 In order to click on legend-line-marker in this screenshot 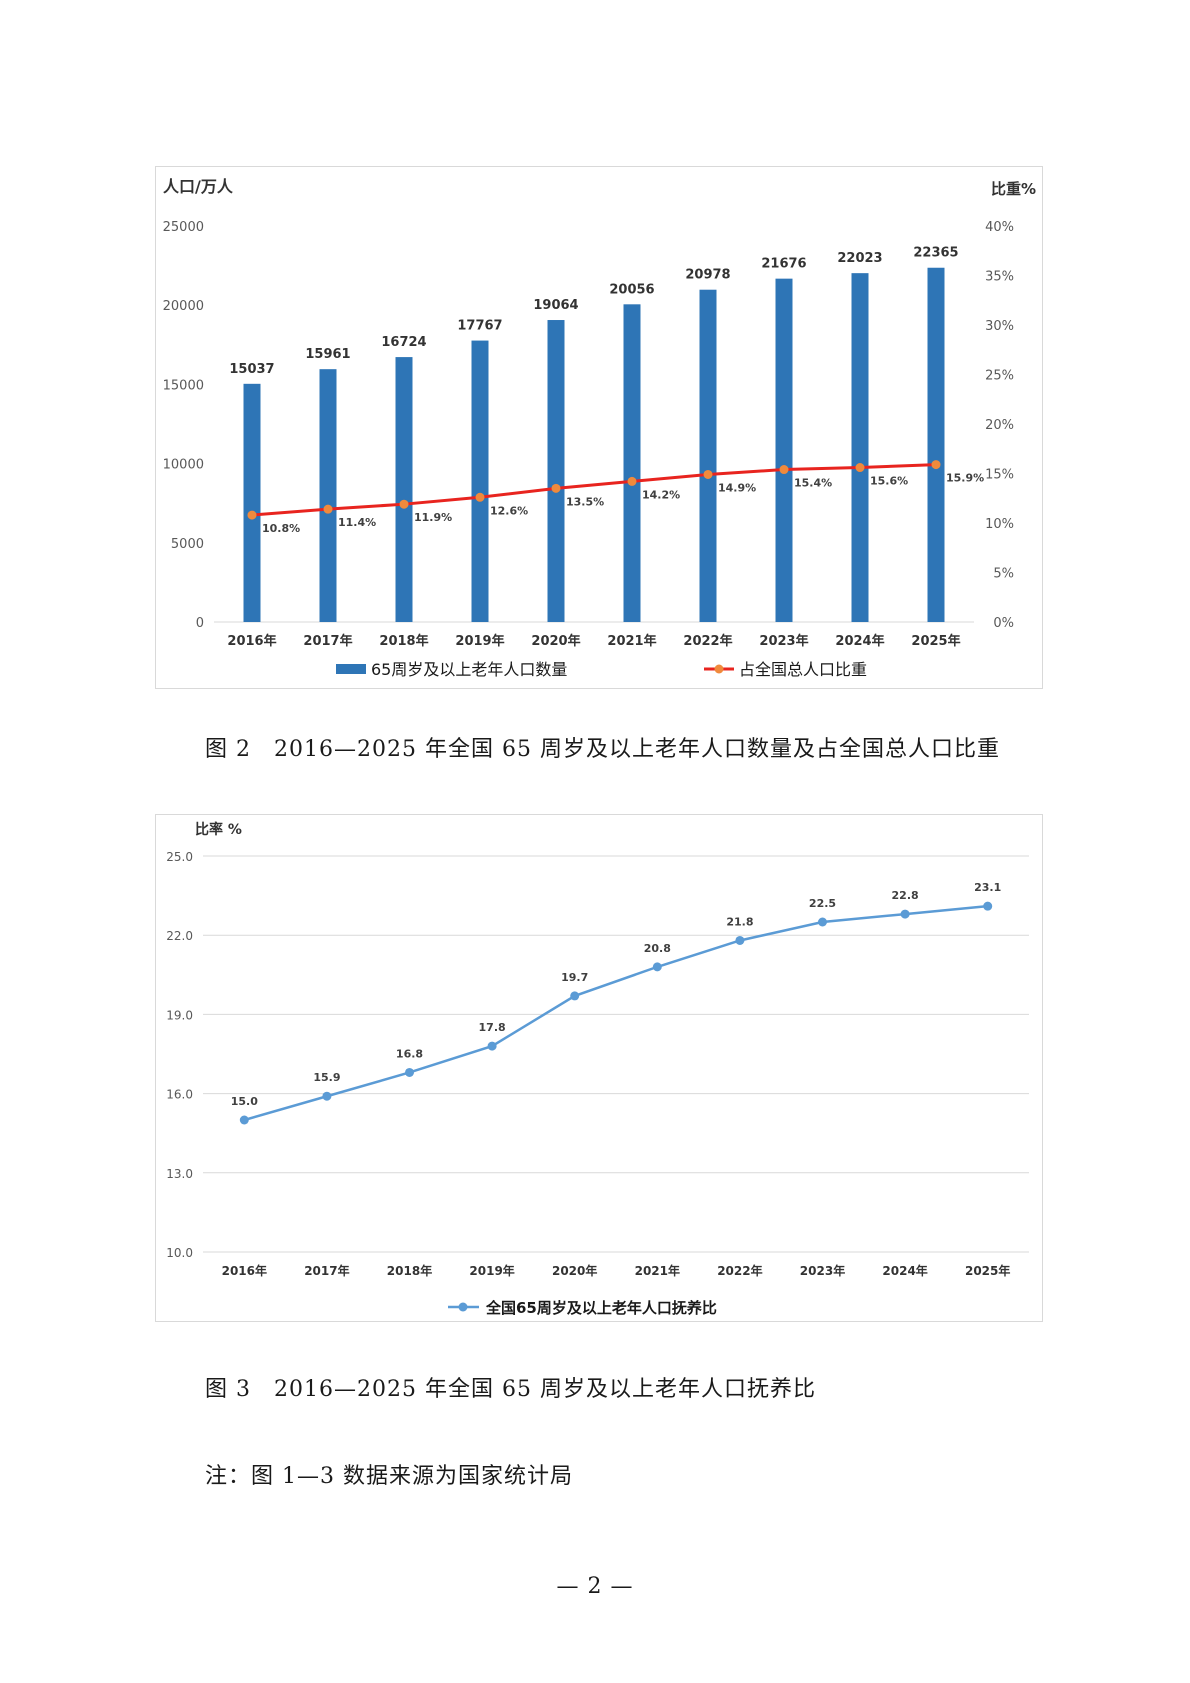, I will do `click(463, 1307)`.